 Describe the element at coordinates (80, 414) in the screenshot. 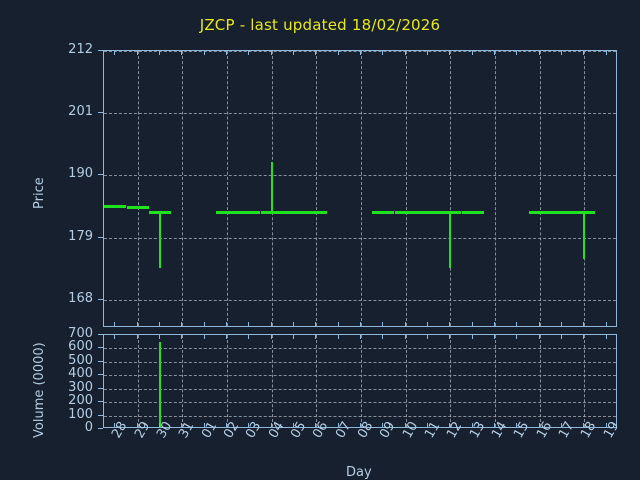

I see `volume-y-label: 100` at that location.